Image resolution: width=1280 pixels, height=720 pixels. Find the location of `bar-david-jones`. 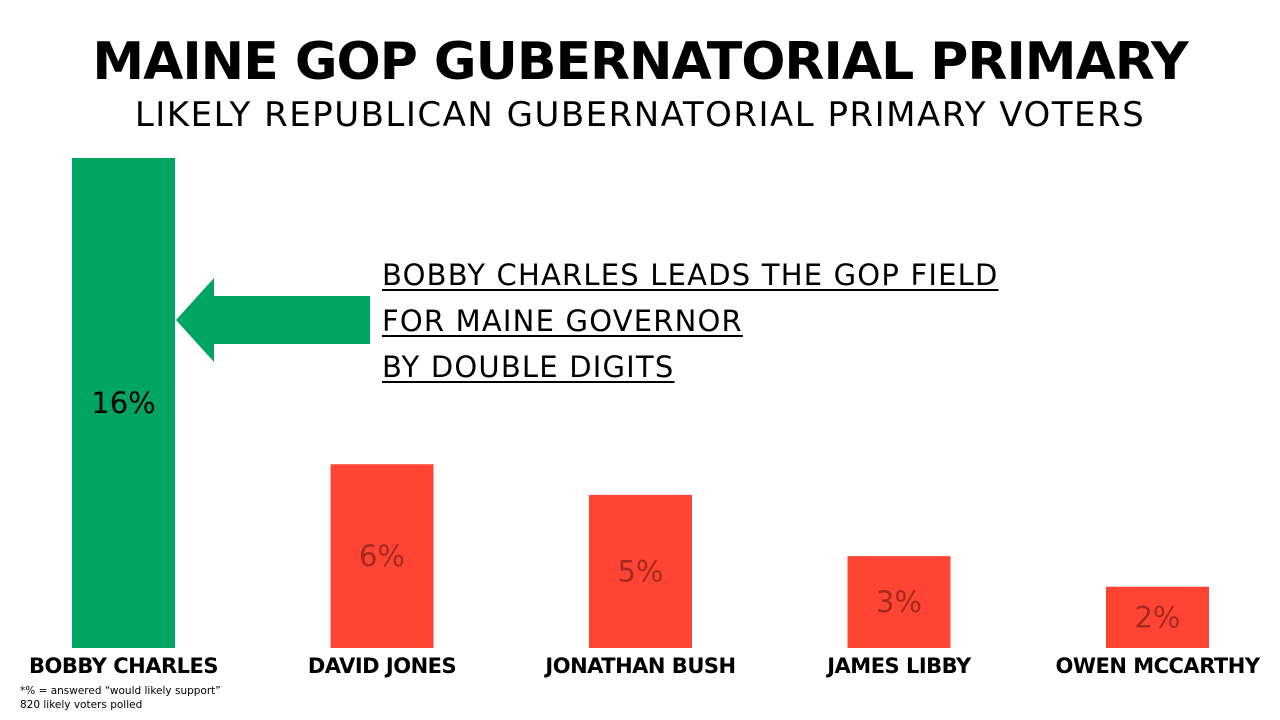

bar-david-jones is located at coordinates (382, 556).